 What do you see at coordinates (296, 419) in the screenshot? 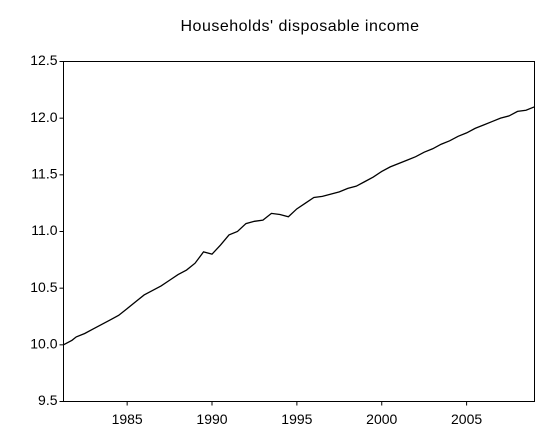
I see `x-tick-label: 1995` at bounding box center [296, 419].